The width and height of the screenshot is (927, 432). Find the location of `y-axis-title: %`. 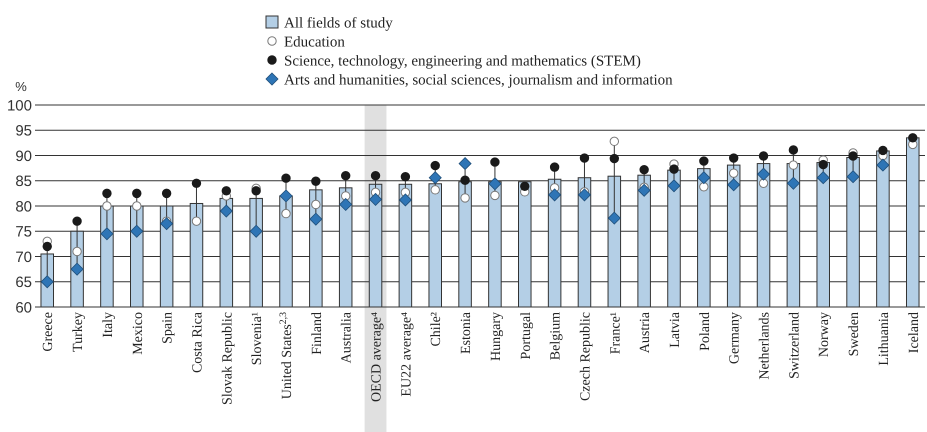

y-axis-title: % is located at coordinates (21, 86).